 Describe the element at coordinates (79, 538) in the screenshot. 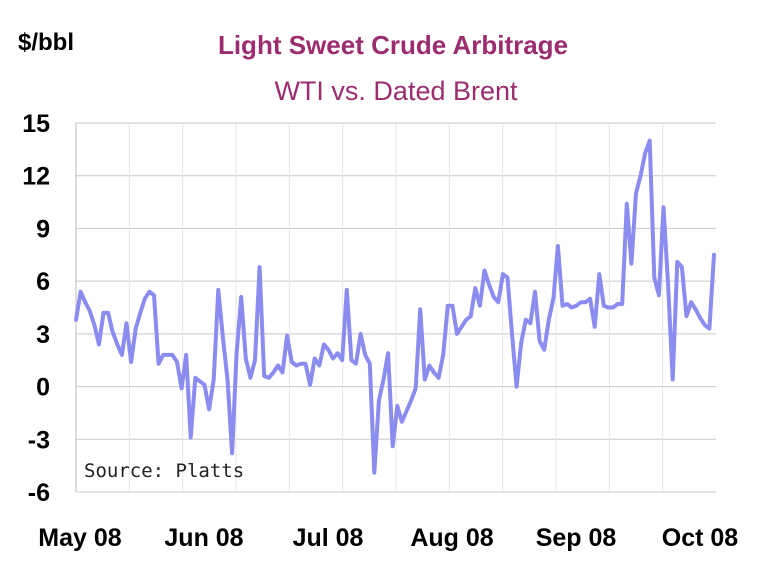

I see `x-tick-label: May 08` at that location.